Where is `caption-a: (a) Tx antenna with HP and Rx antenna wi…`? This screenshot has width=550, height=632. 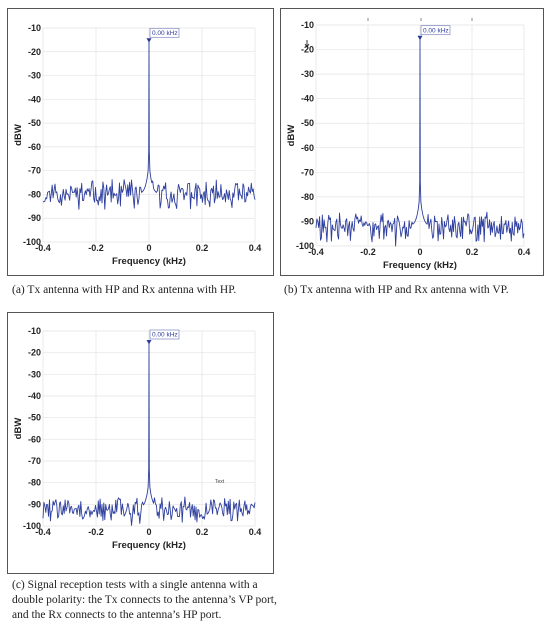 caption-a: (a) Tx antenna with HP and Rx antenna wi… is located at coordinates (124, 290).